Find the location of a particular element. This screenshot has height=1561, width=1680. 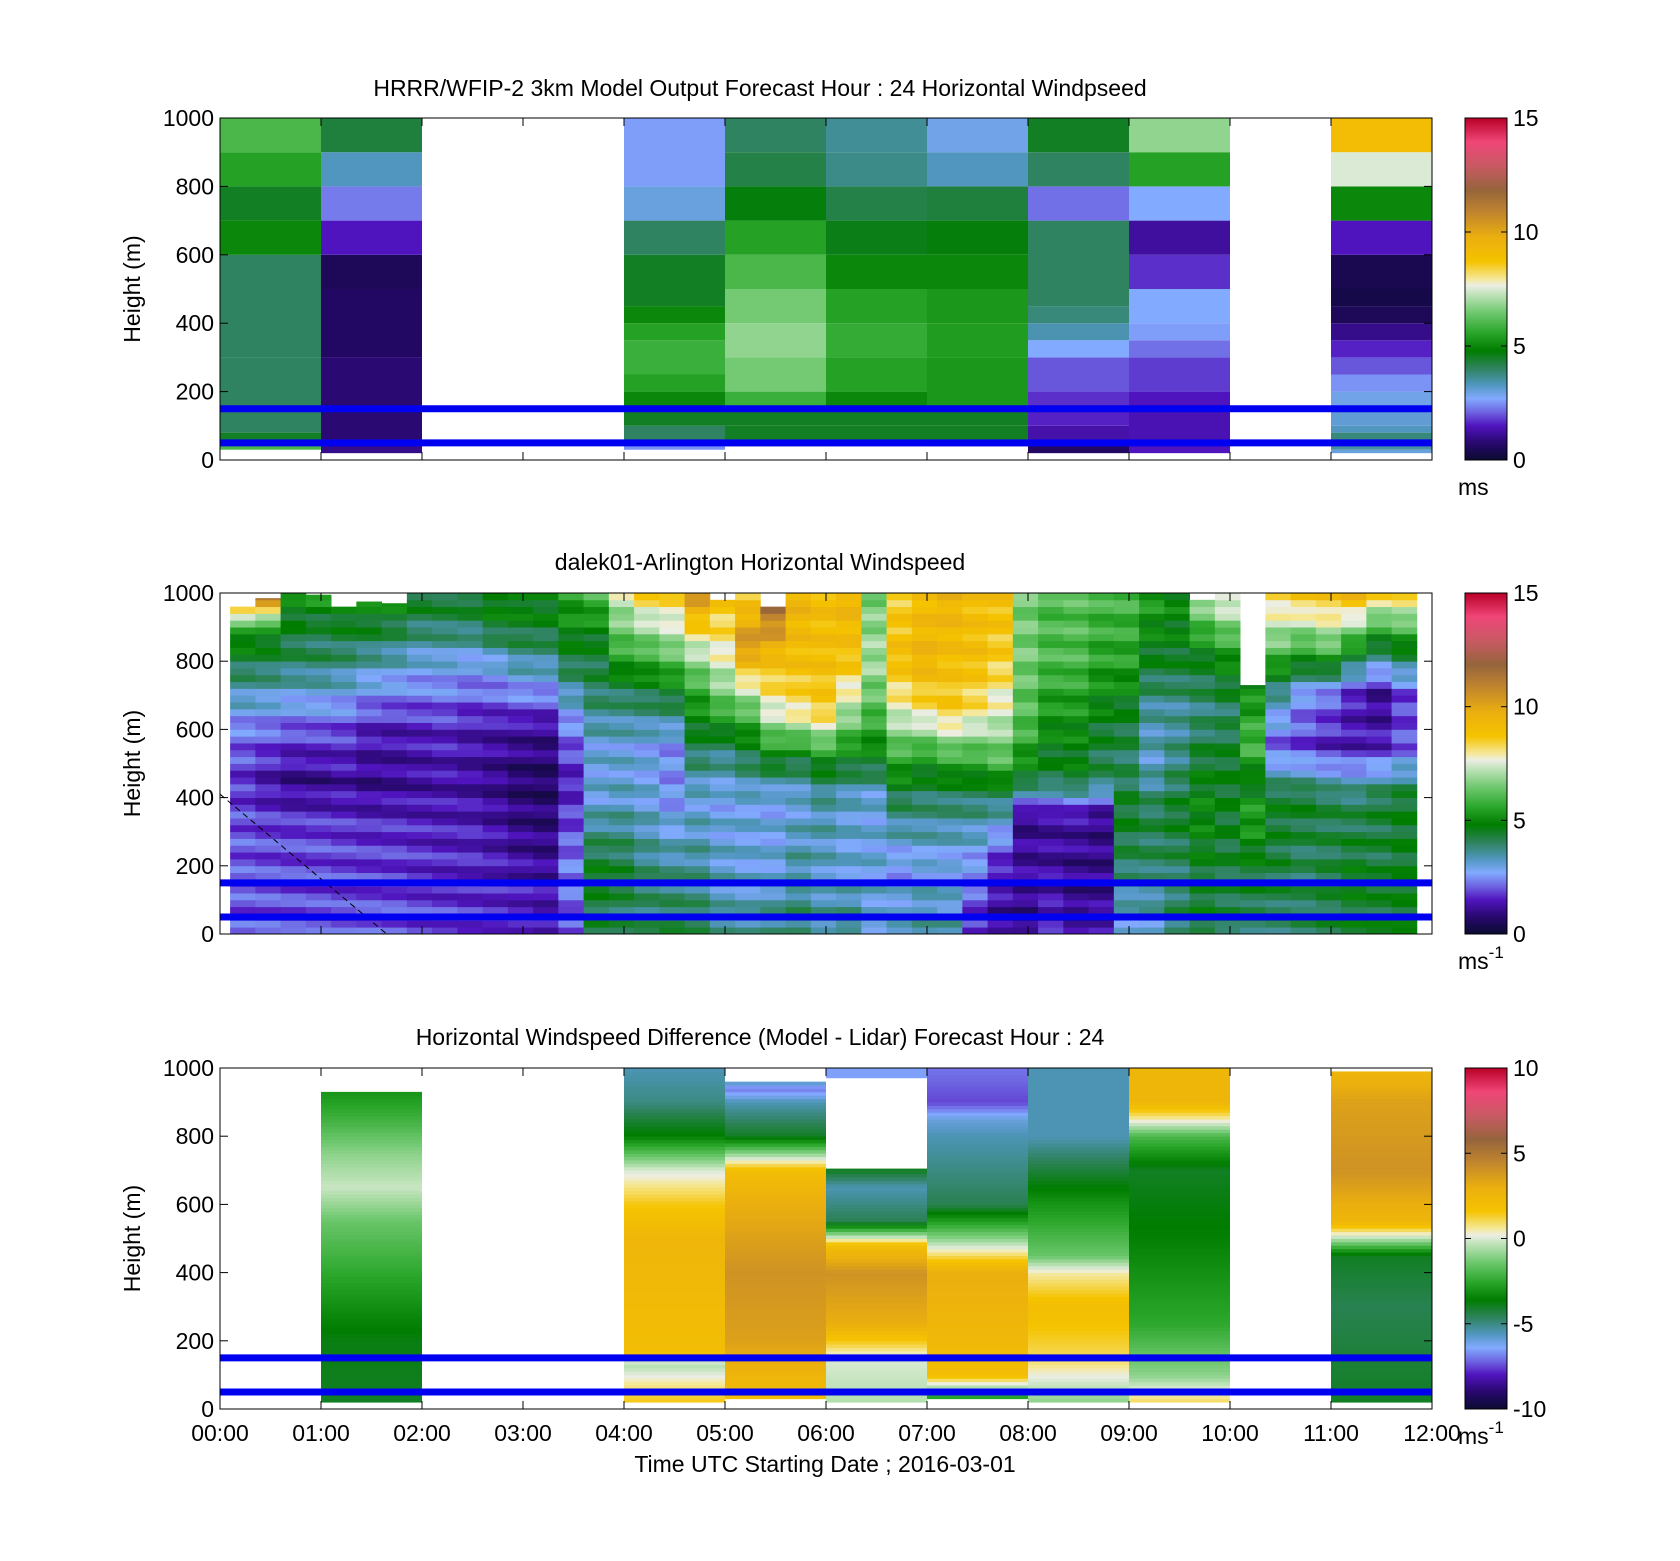

x-tick-label: 07:00 is located at coordinates (927, 1433).